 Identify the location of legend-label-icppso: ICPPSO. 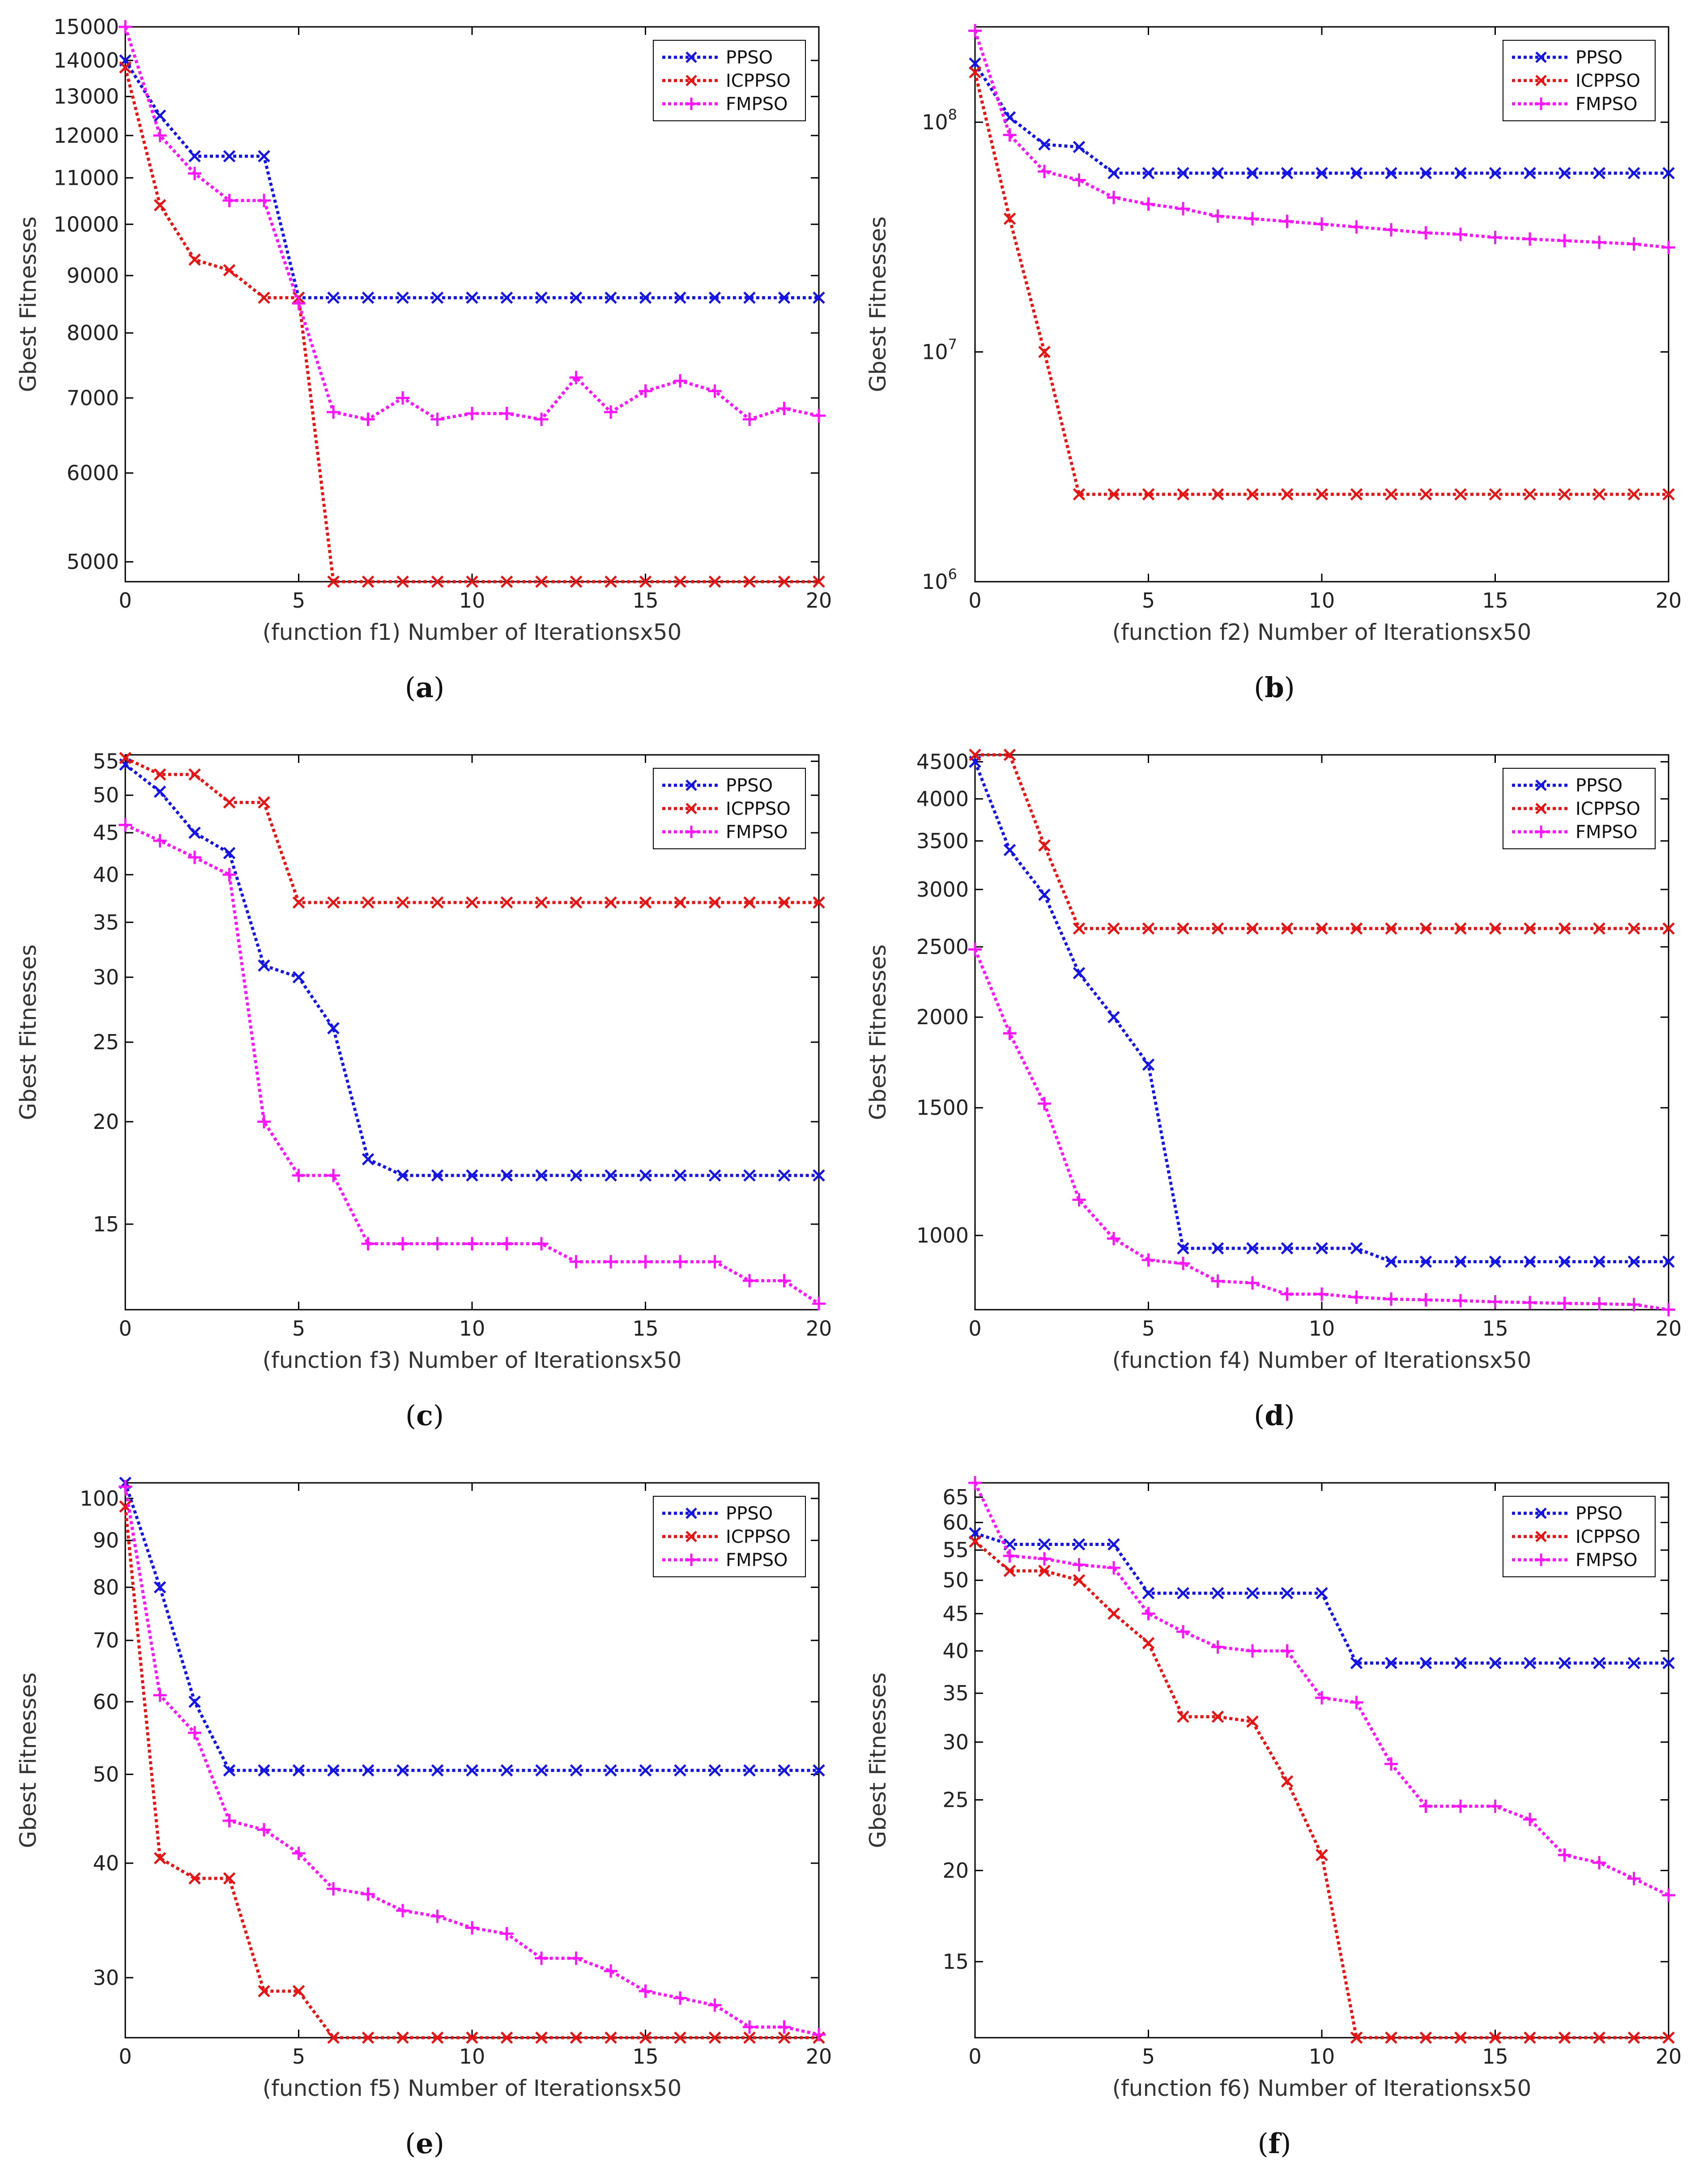
(1608, 809).